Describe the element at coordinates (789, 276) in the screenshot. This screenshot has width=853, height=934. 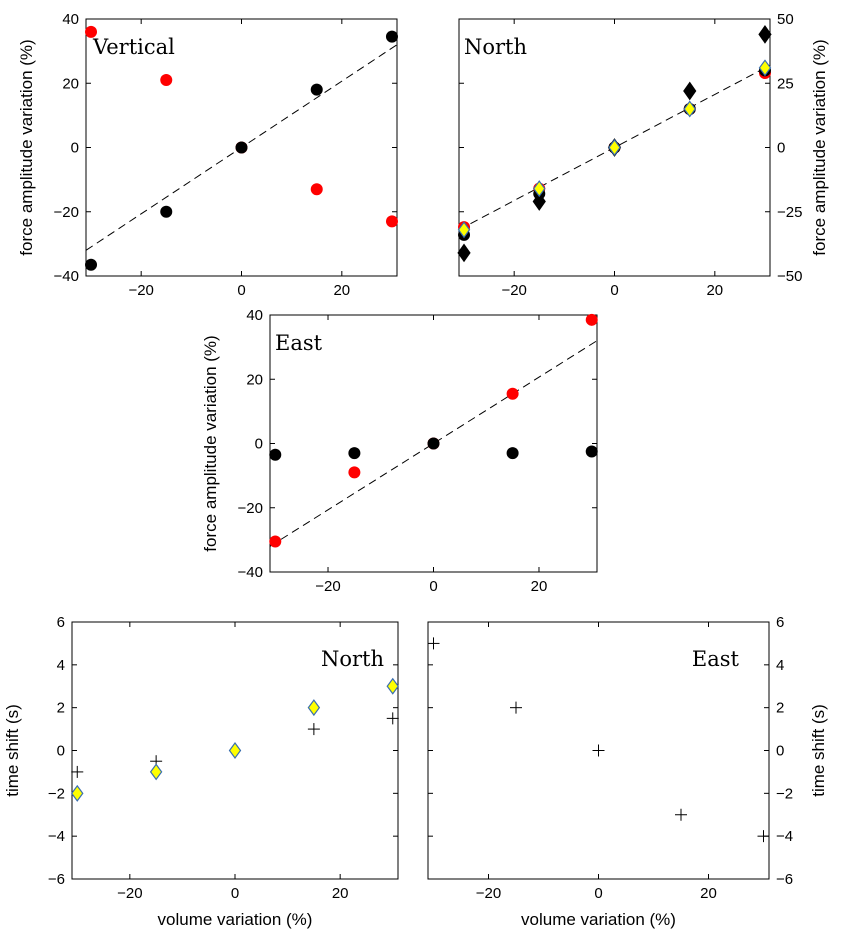
I see `y-tick-label: −50` at that location.